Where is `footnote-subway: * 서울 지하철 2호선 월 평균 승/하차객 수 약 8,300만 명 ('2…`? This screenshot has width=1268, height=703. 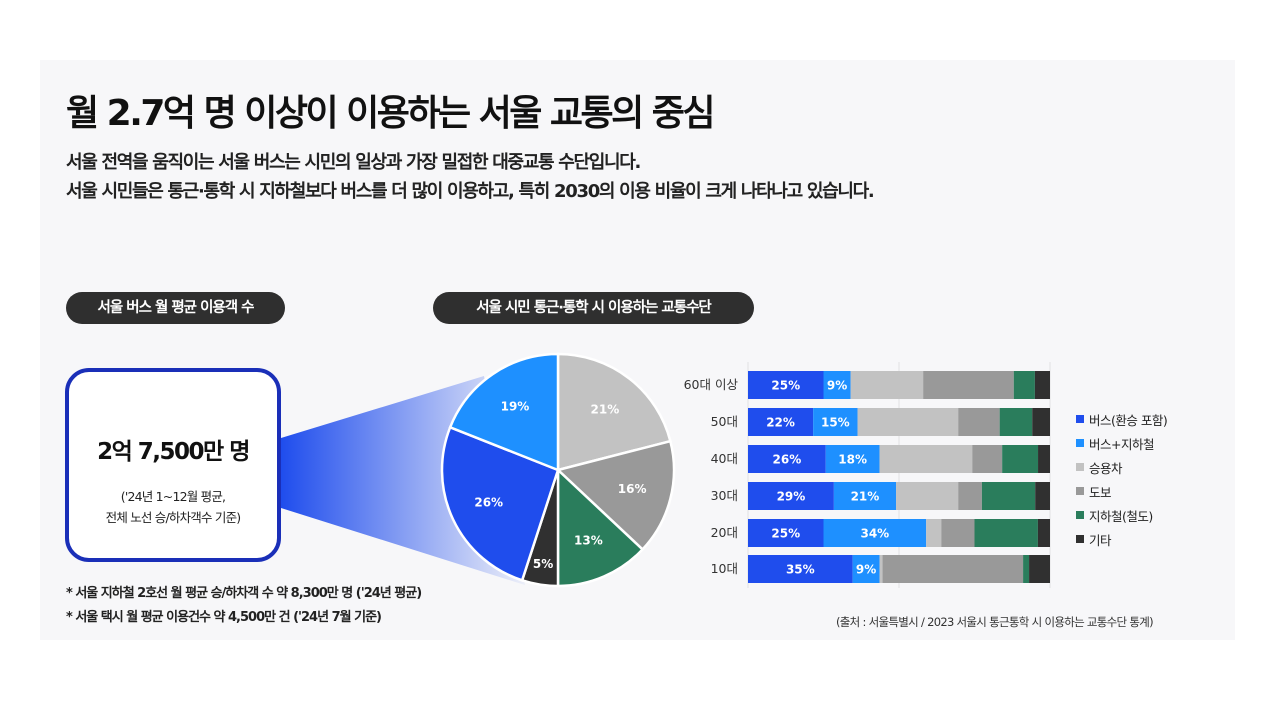
footnote-subway: * 서울 지하철 2호선 월 평균 승/하차객 수 약 8,300만 명 ('2… is located at coordinates (244, 593).